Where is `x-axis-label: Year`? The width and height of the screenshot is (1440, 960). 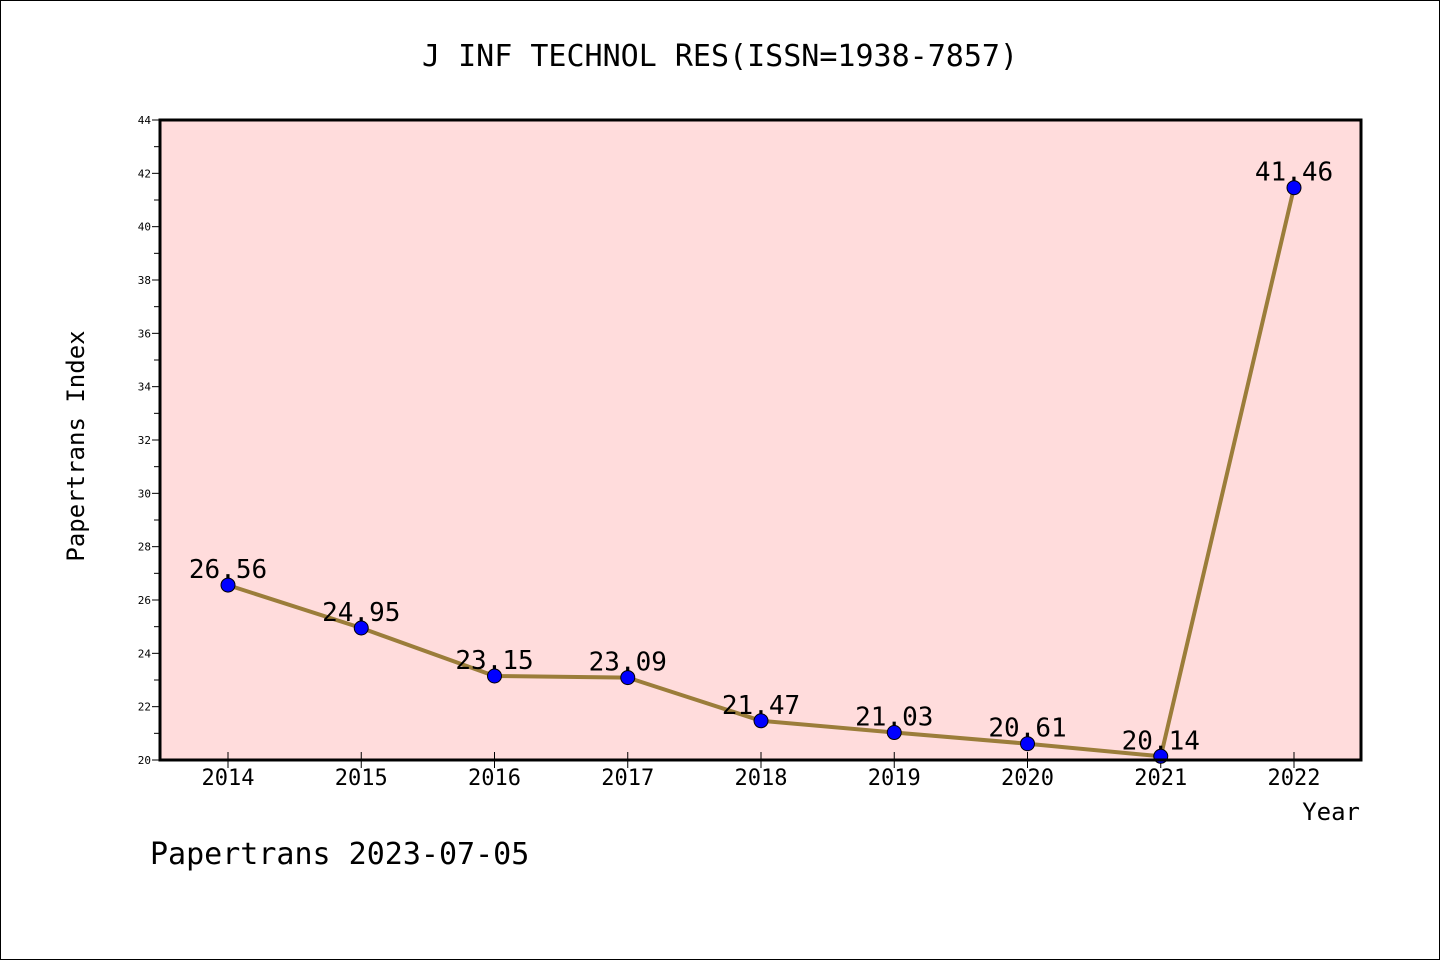
x-axis-label: Year is located at coordinates (1331, 812).